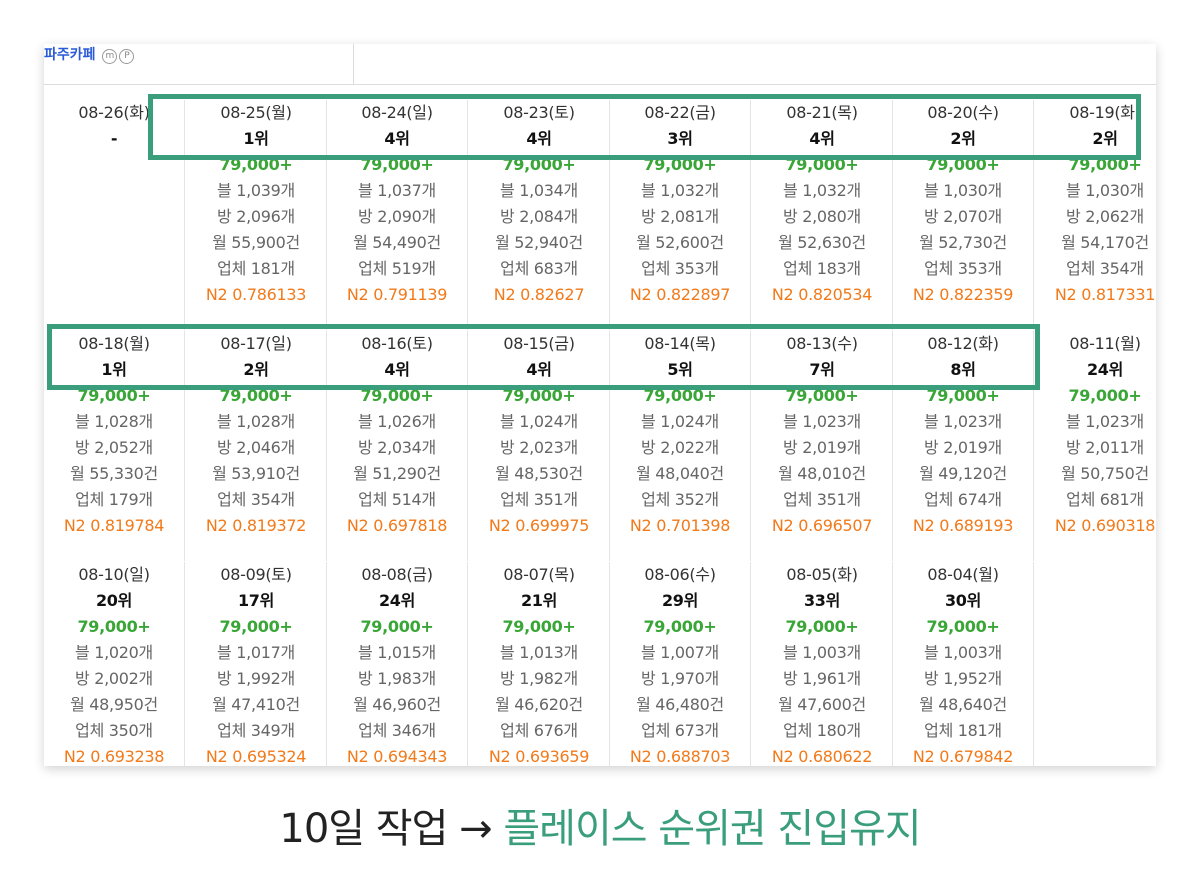  I want to click on cell-blog: 블 1,028개, so click(256, 421).